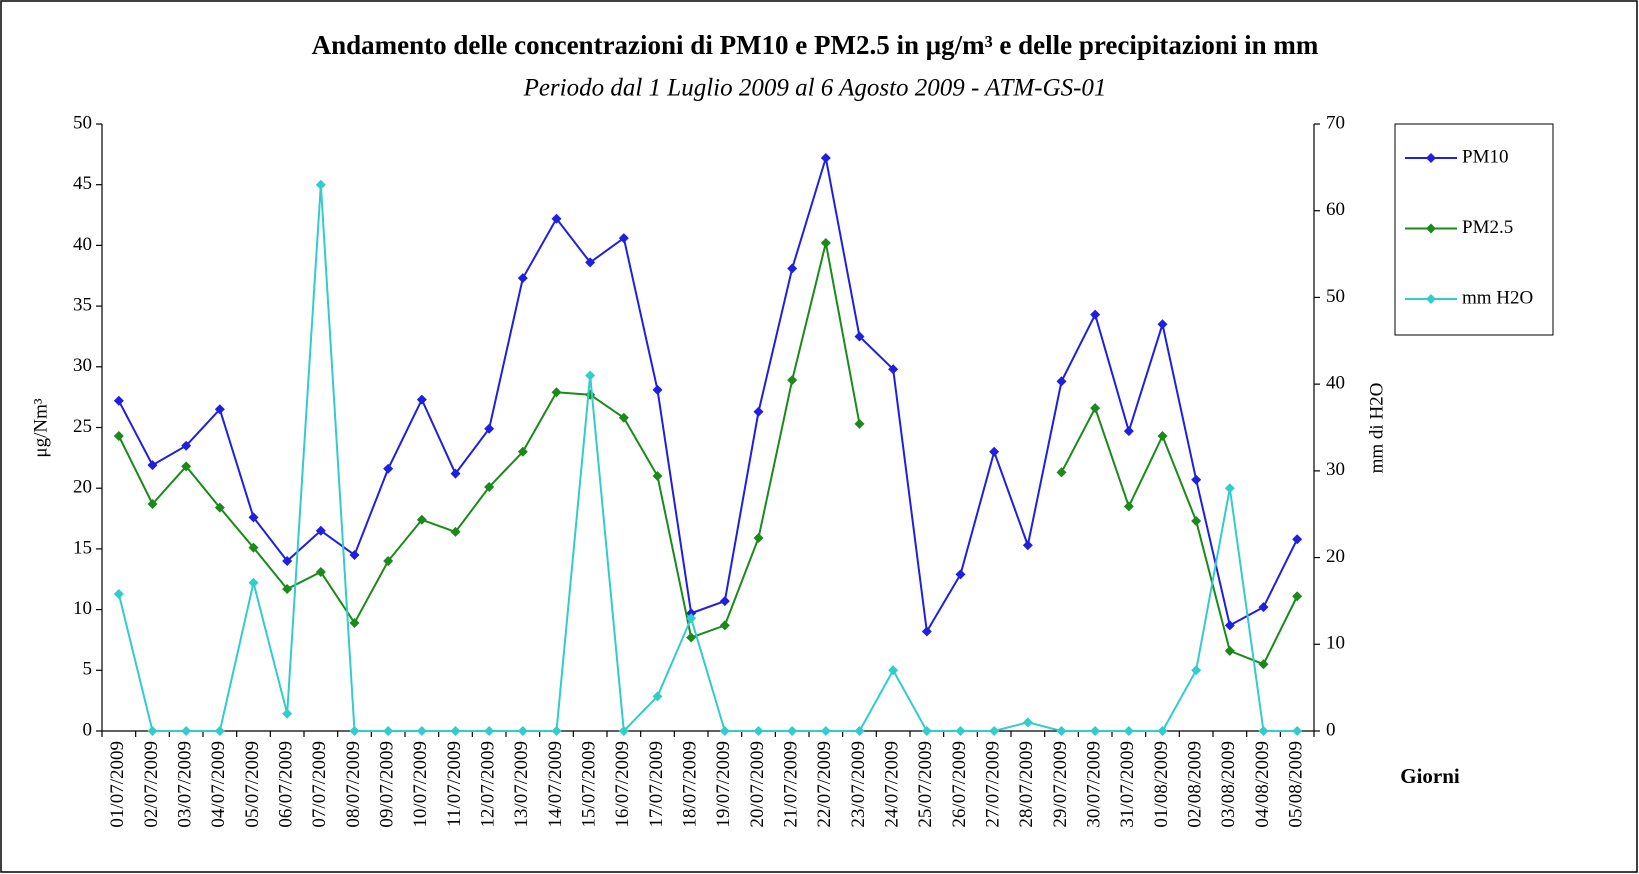 This screenshot has height=874, width=1639. What do you see at coordinates (589, 784) in the screenshot?
I see `x-tick-label: 15/07/2009` at bounding box center [589, 784].